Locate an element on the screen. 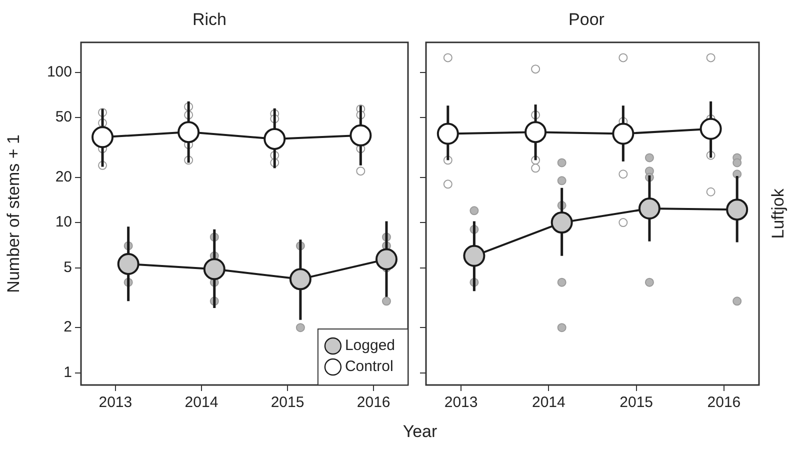 Image resolution: width=796 pixels, height=449 pixels. y-tick-label: 5 is located at coordinates (68, 267).